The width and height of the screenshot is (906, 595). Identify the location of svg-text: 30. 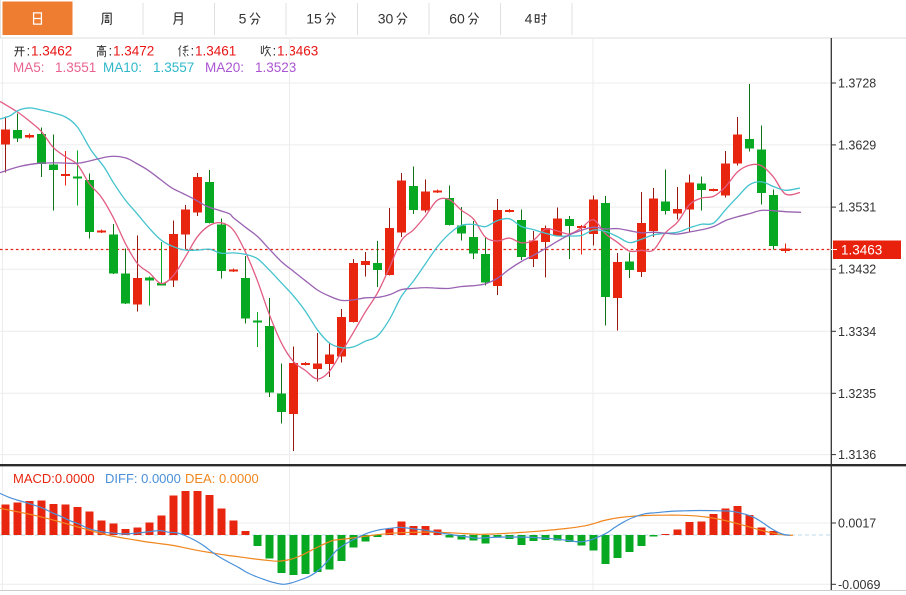
(386, 19).